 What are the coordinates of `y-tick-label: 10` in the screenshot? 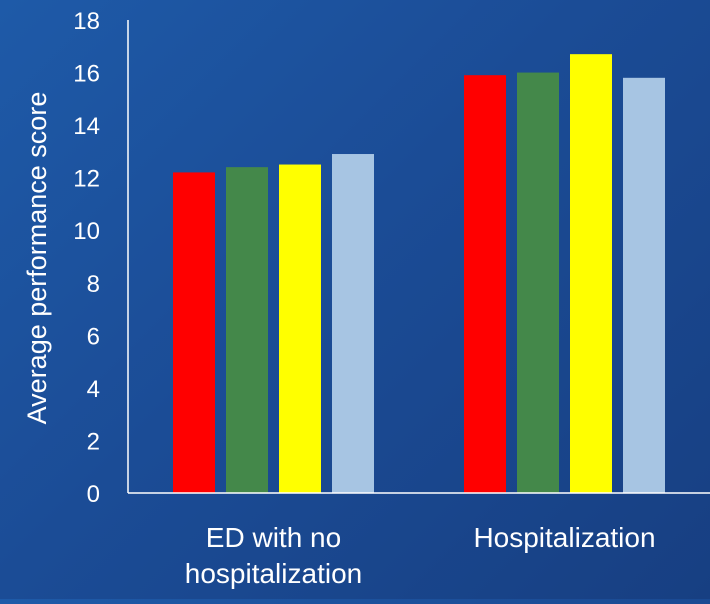 It's located at (86, 231).